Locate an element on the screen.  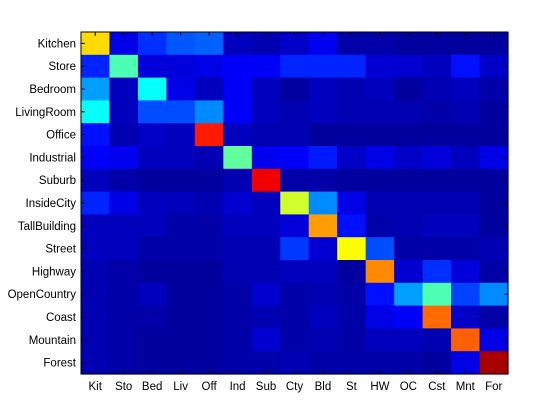
x-tick-label: Off is located at coordinates (210, 387).